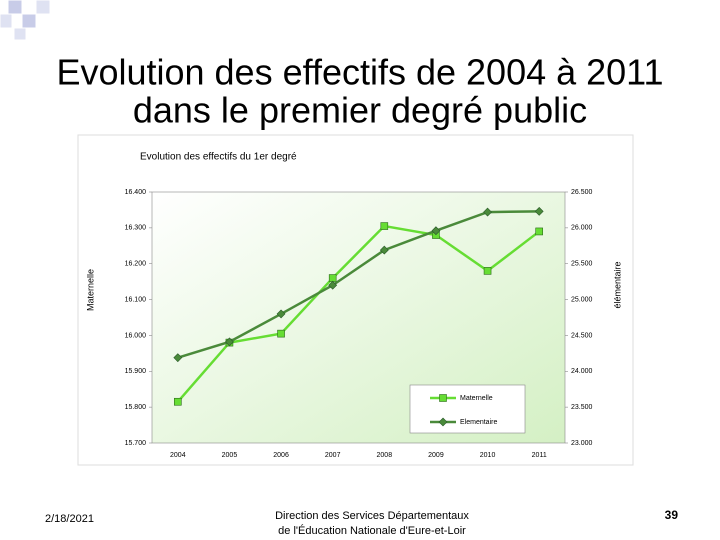  Describe the element at coordinates (359, 72) in the screenshot. I see `slide-title: Evolution des effectifs de 2004 à 2011` at that location.